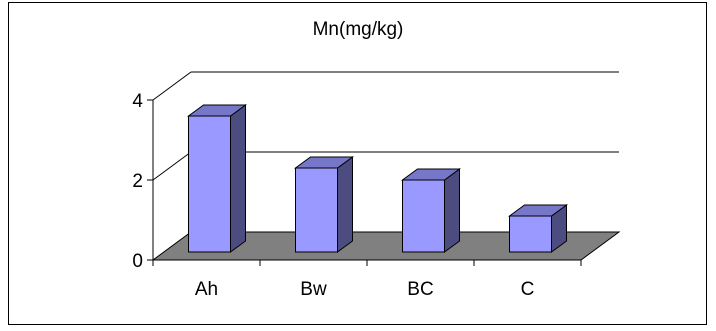  What do you see at coordinates (206, 289) in the screenshot?
I see `x-tick-label: Ah` at bounding box center [206, 289].